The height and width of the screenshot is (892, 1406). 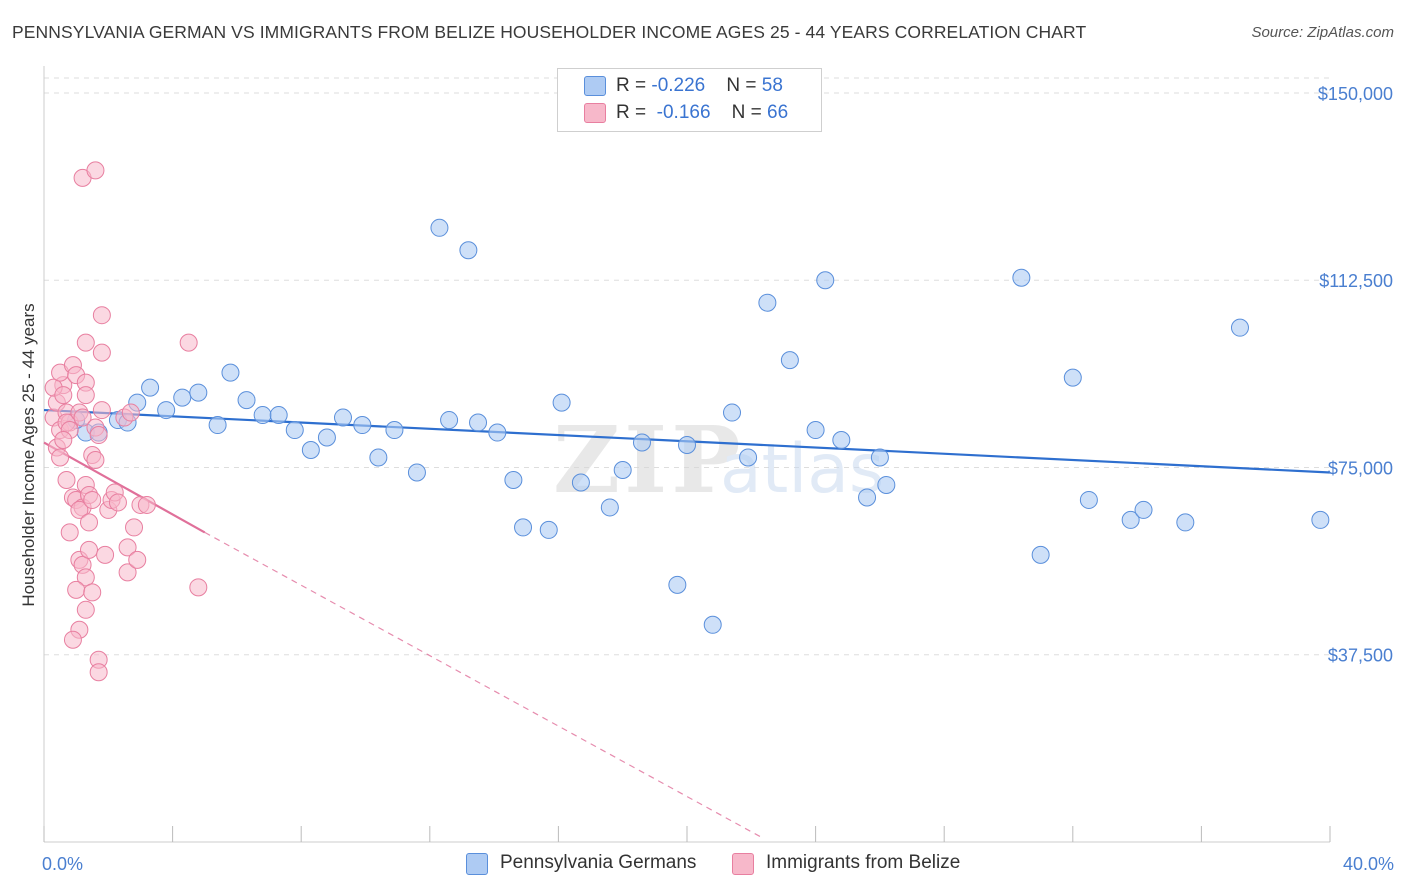 I want to click on source-credit: Source: ZipAtlas.com, so click(x=1322, y=32).